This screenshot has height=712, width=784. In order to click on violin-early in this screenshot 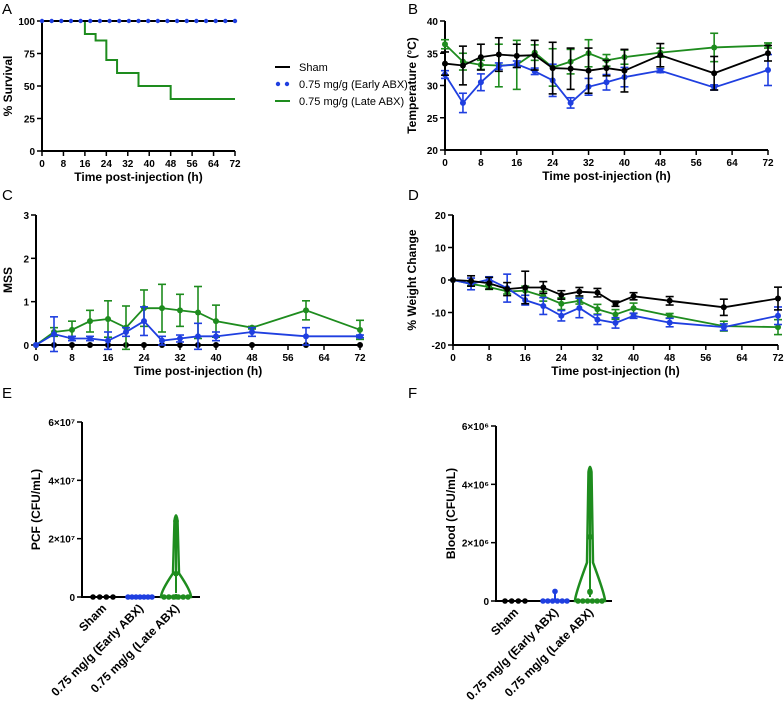, I will do `click(140, 597)`.